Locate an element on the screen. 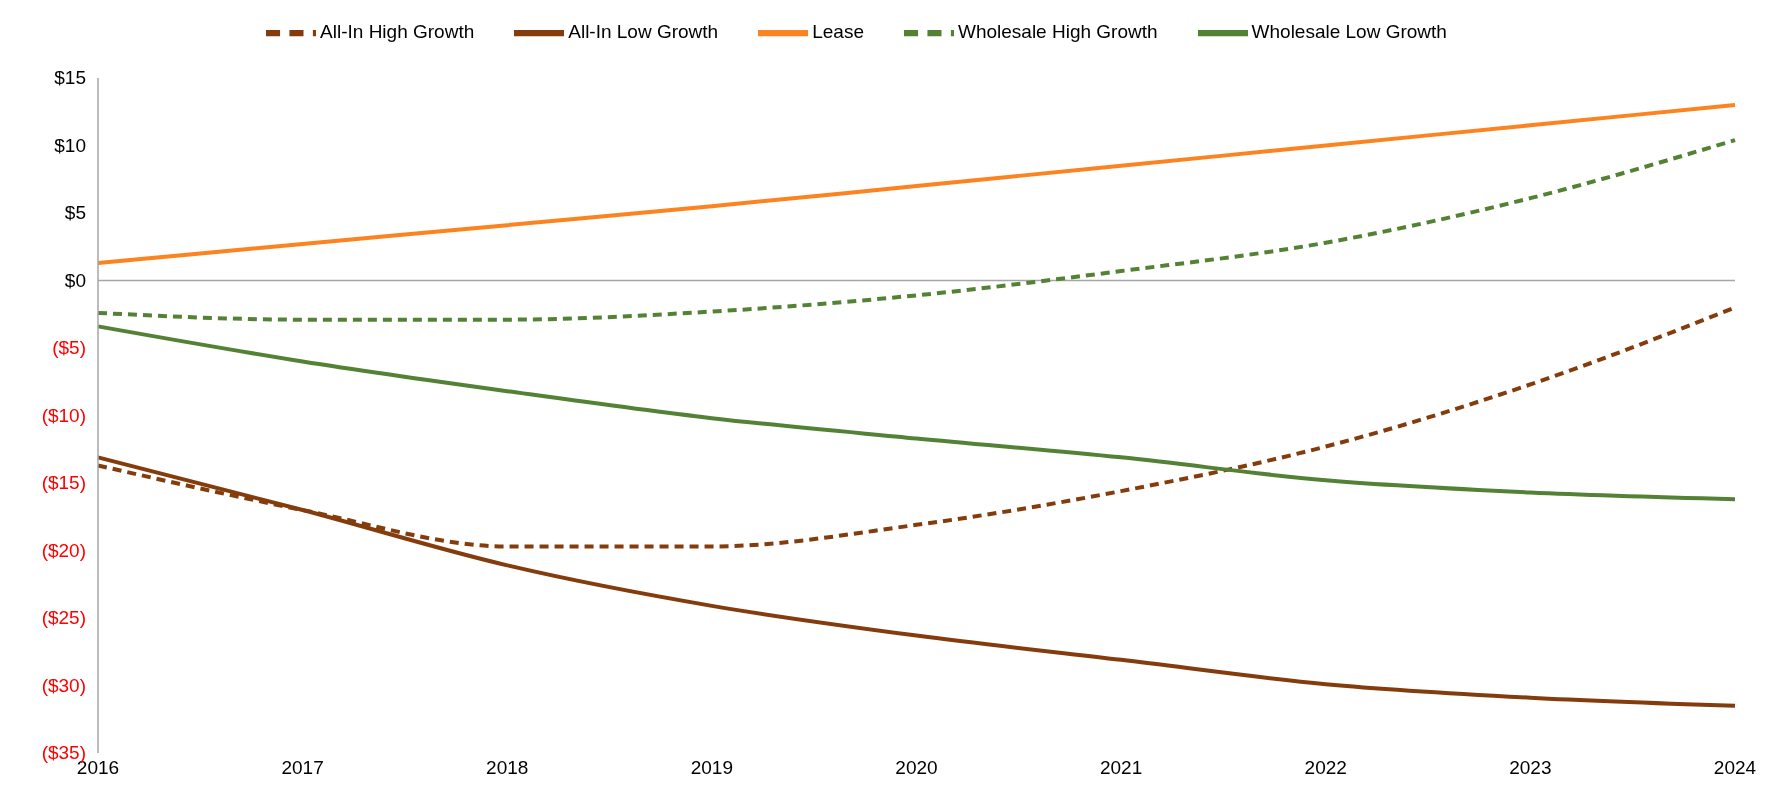  y-tick-label: $5 is located at coordinates (75, 212).